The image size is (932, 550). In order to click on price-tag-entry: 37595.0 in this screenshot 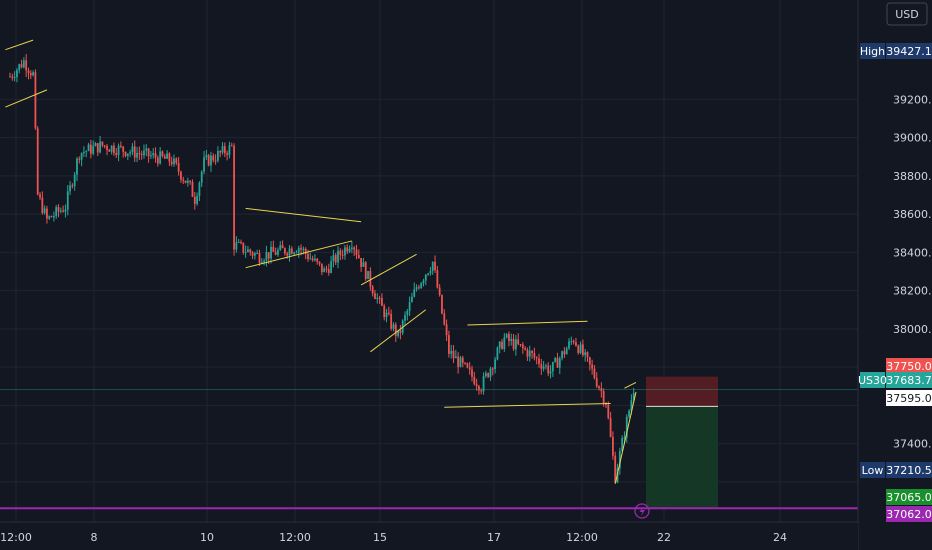, I will do `click(909, 398)`.